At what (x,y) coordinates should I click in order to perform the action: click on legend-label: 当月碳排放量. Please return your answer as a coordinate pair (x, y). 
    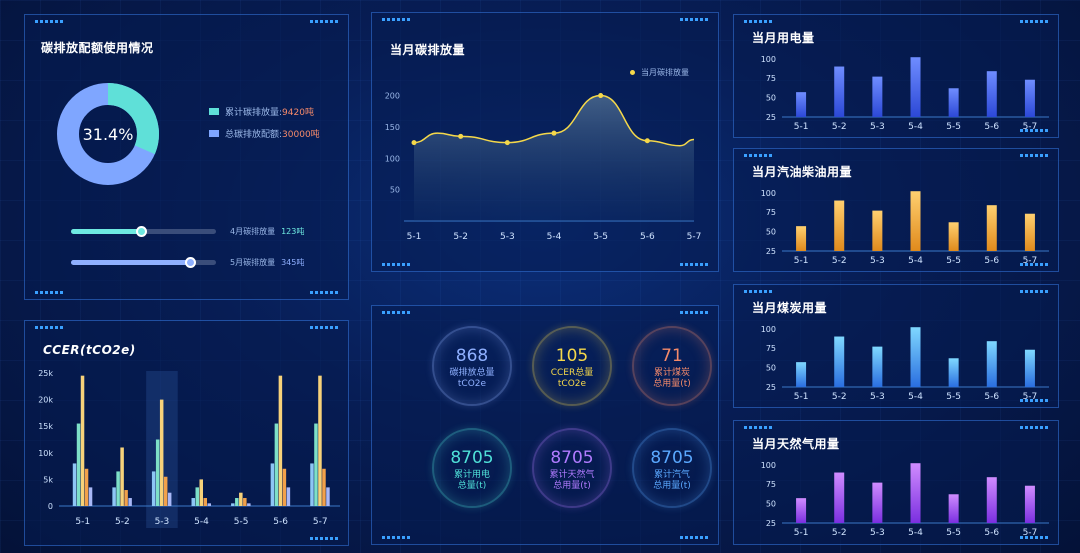
    Looking at the image, I should click on (665, 72).